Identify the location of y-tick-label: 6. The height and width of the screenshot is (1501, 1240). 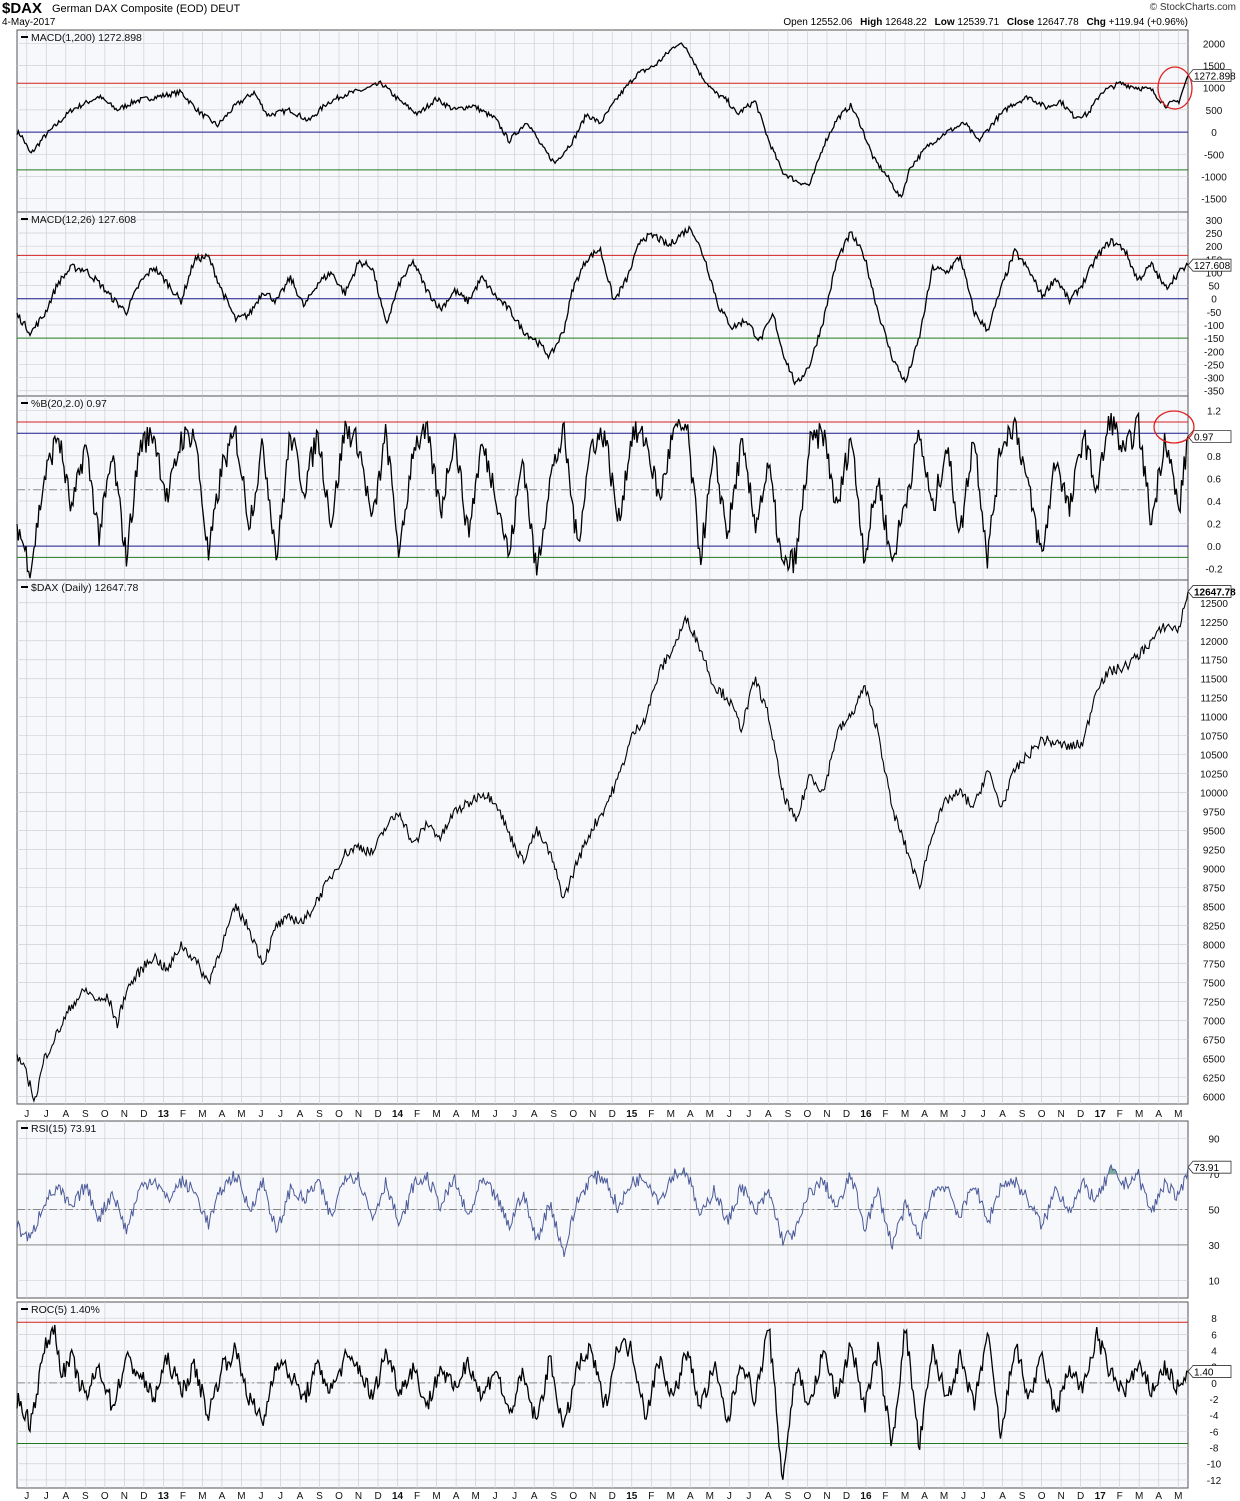
(1214, 1335).